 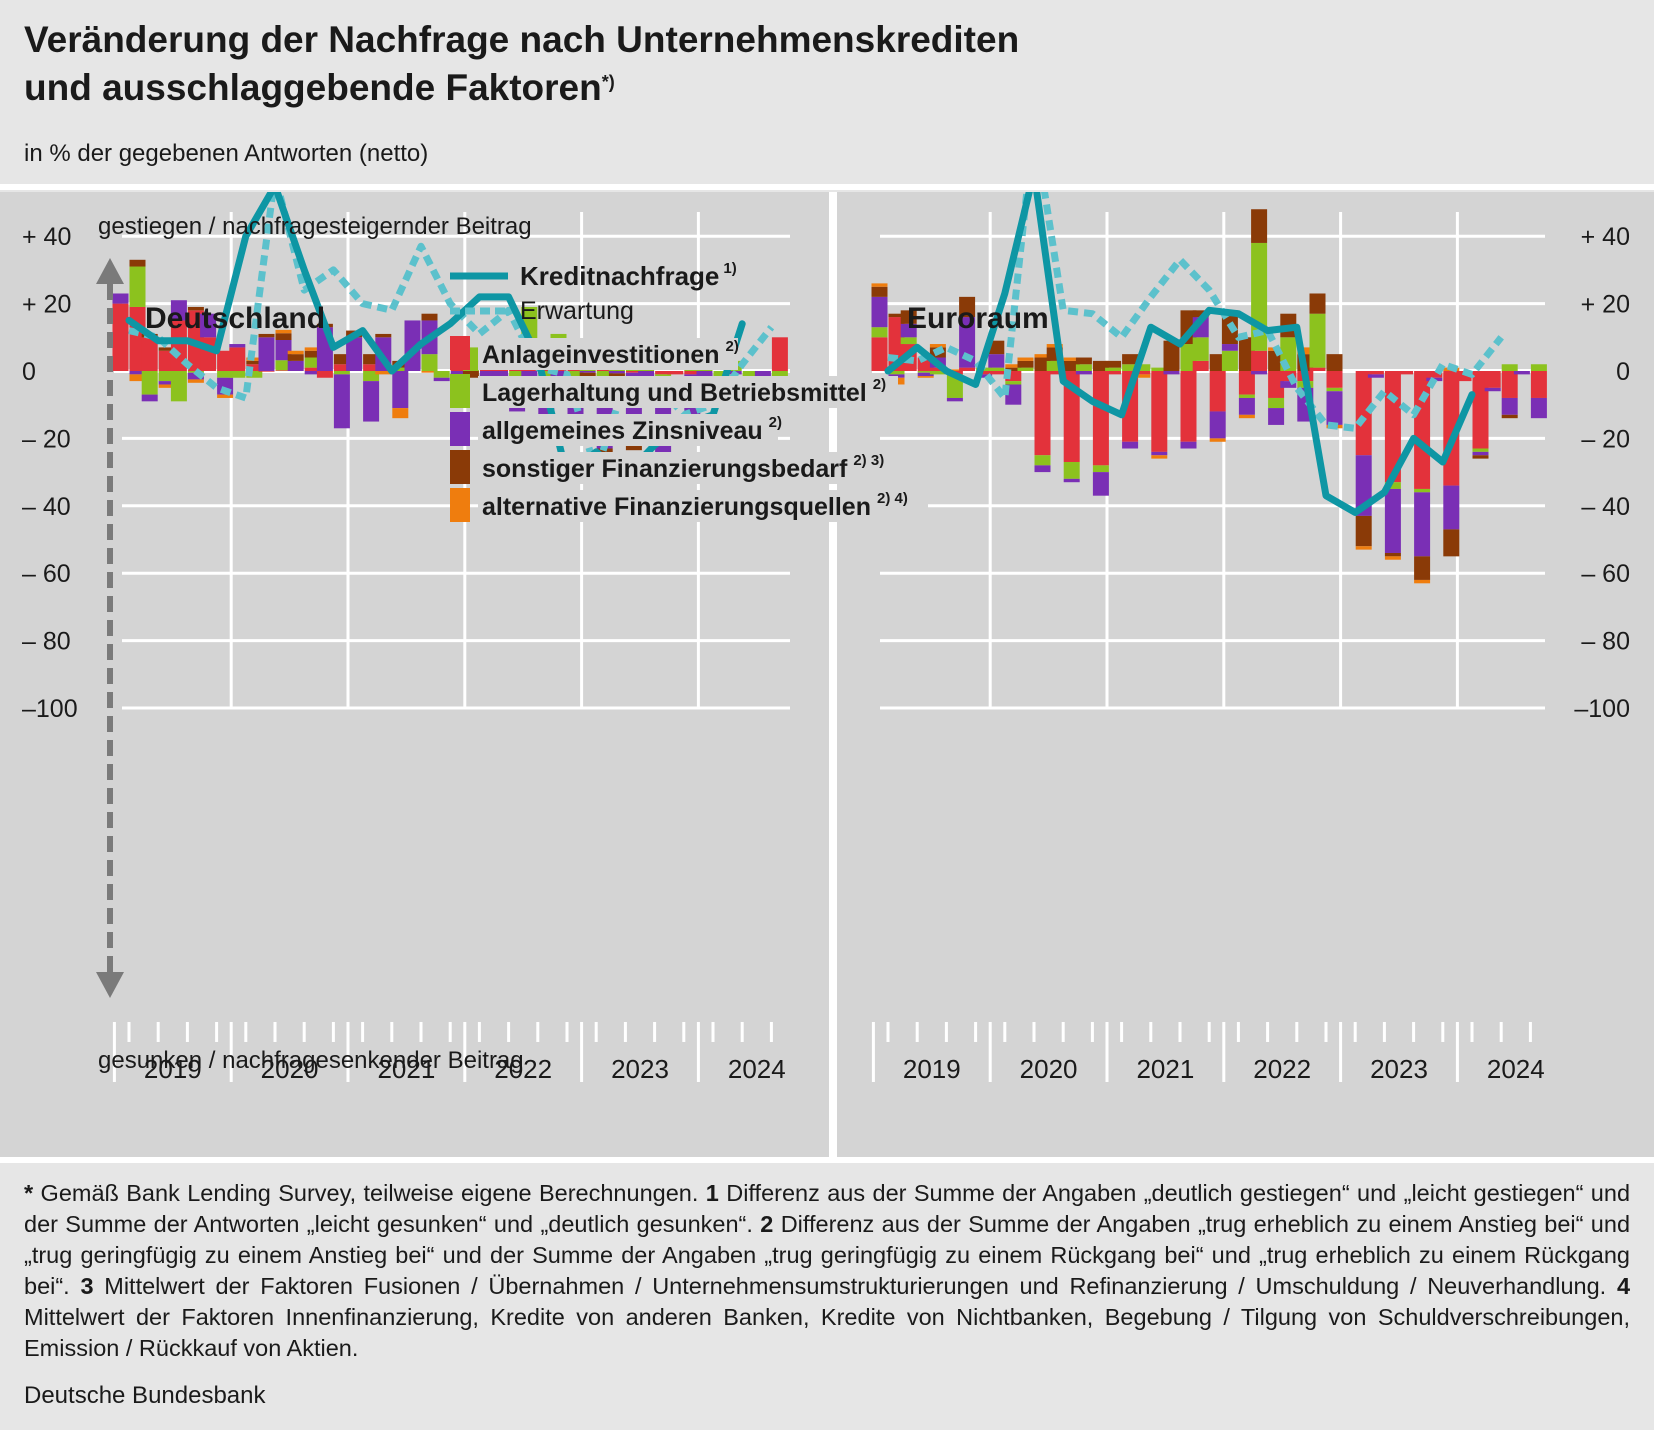 I want to click on fn-1-number: 1, so click(x=712, y=1193).